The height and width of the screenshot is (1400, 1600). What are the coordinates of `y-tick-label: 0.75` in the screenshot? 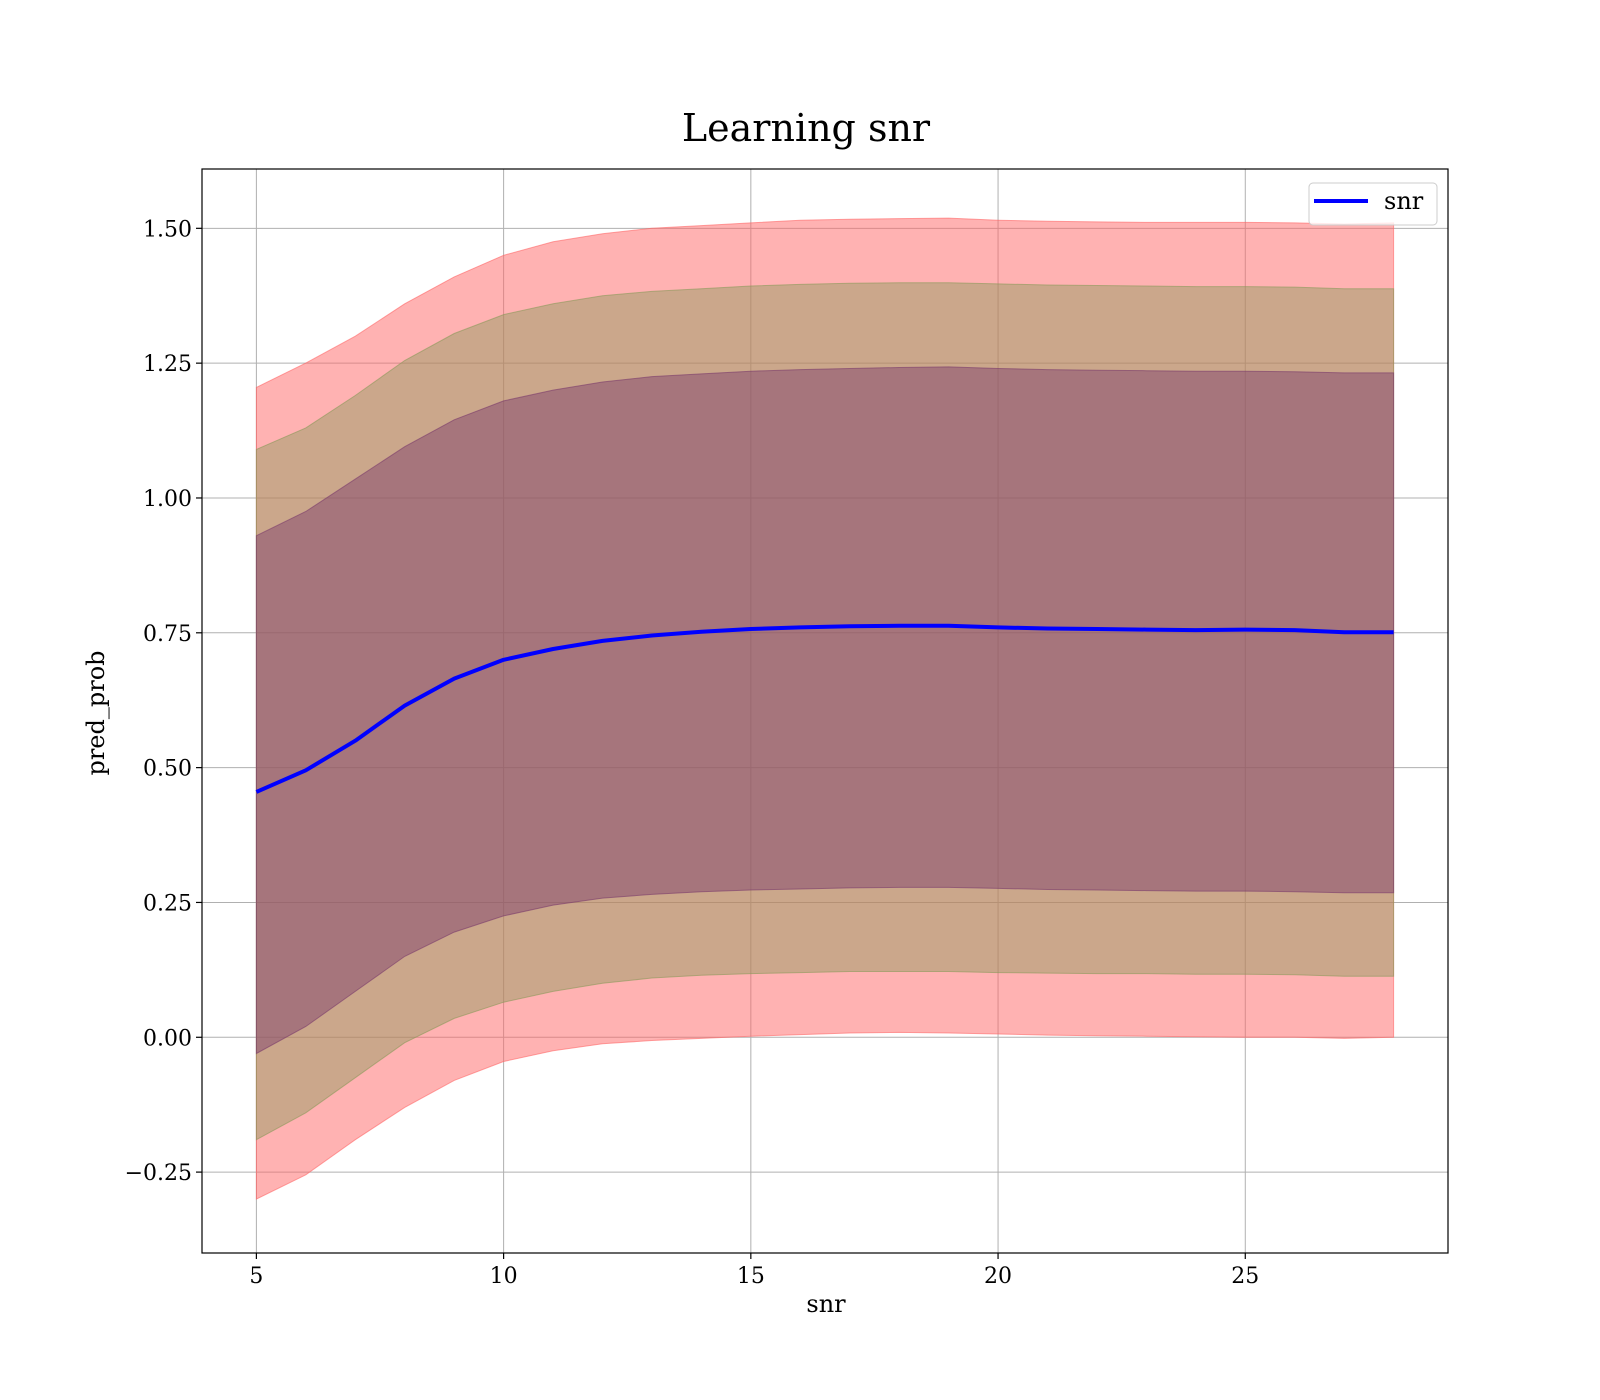 It's located at (167, 634).